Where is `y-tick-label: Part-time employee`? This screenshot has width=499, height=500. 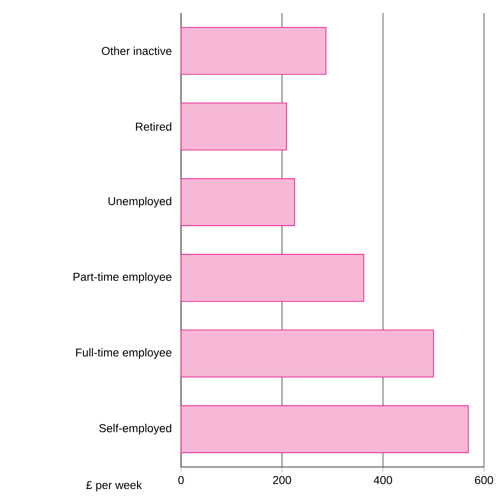
y-tick-label: Part-time employee is located at coordinates (123, 278).